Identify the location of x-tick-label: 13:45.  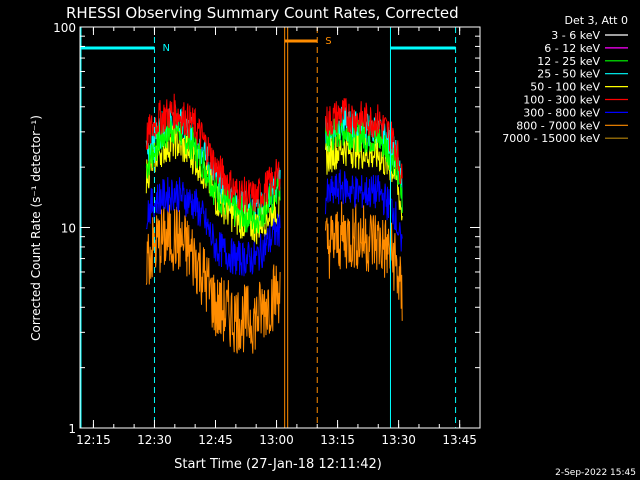
(459, 440).